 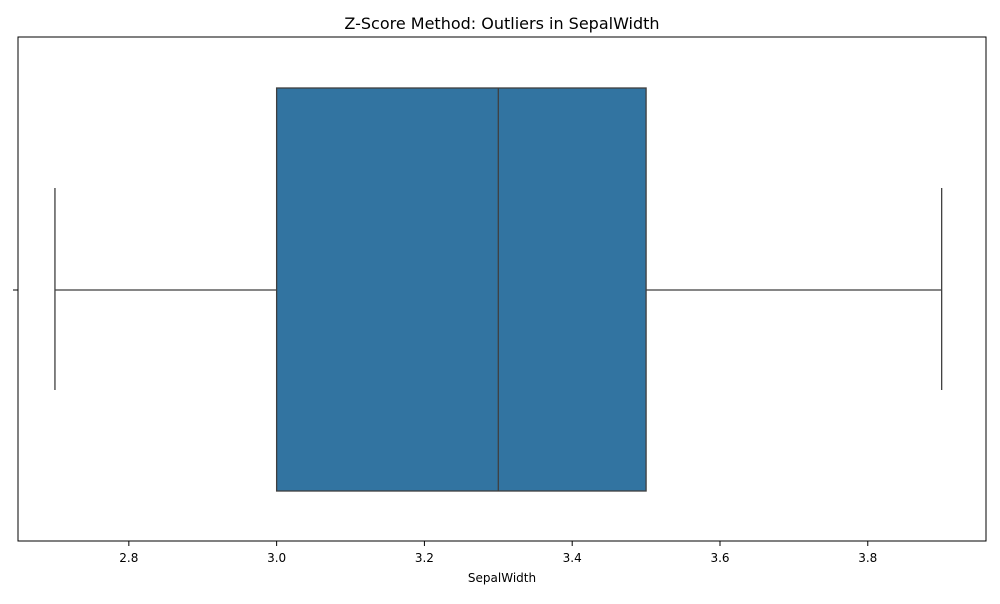 I want to click on x-tick-label: 3.0, so click(x=276, y=558).